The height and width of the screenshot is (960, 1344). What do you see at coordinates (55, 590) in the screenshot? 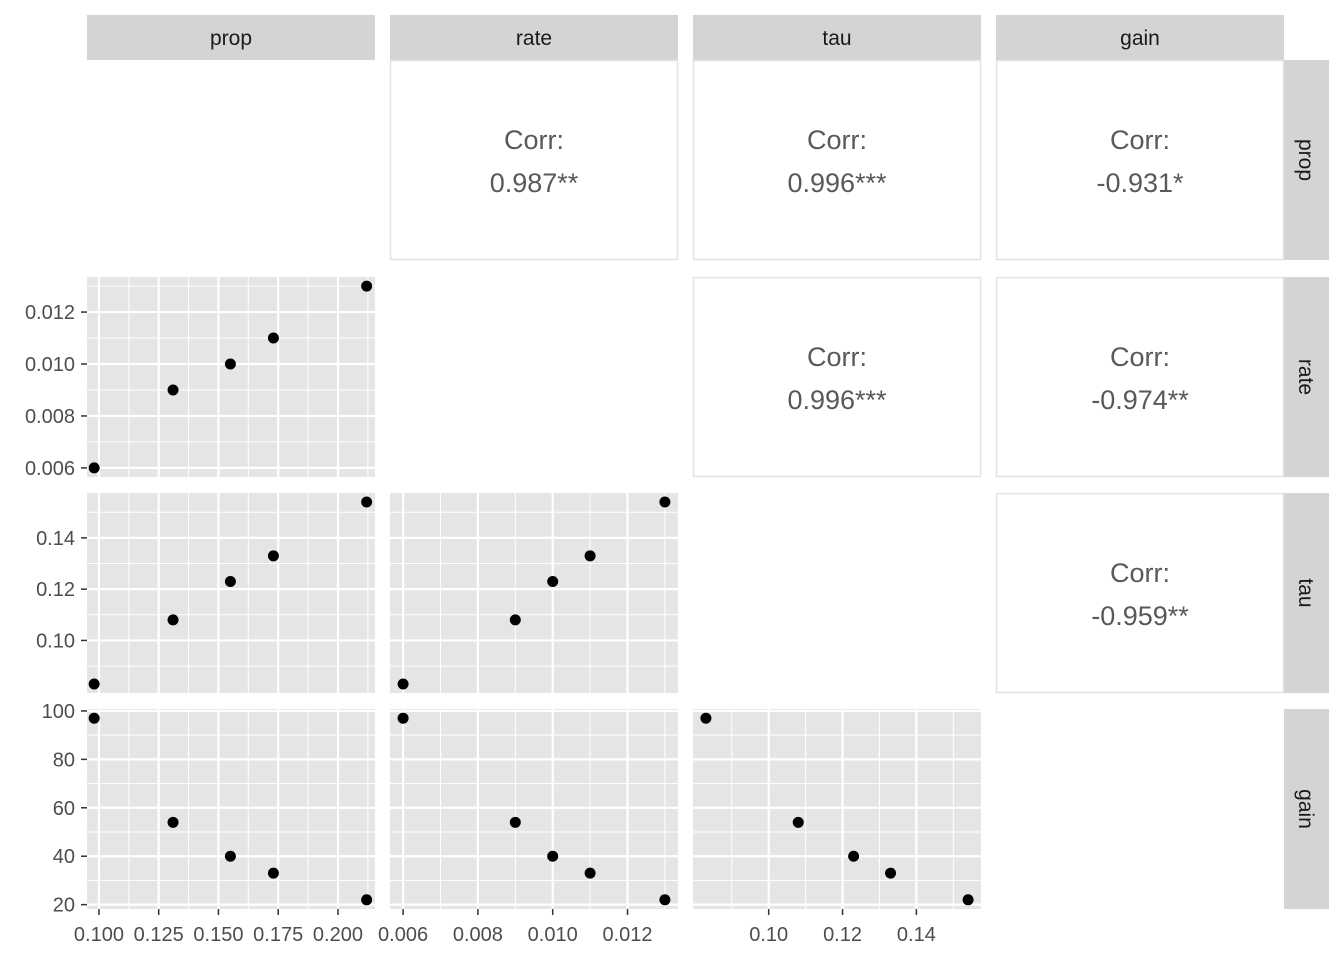
I see `y-tick-label-tau: 0.12` at bounding box center [55, 590].